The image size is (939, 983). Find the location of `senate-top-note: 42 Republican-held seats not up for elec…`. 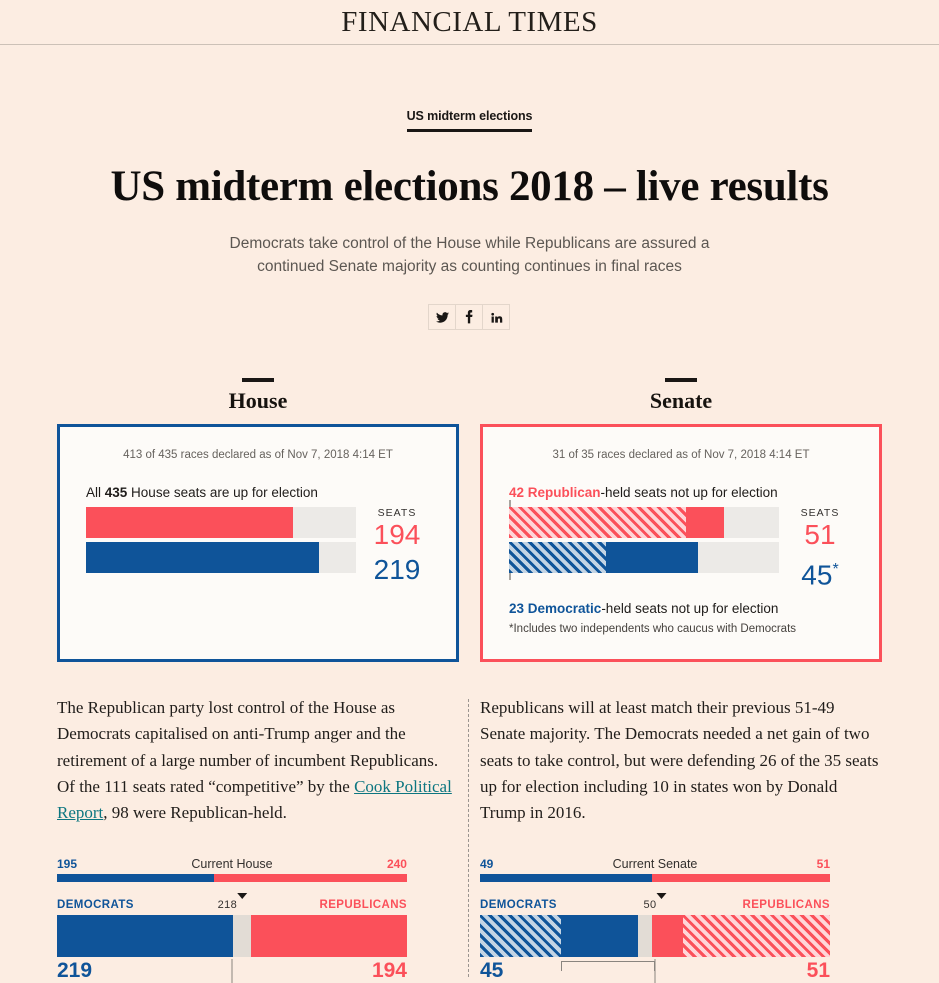

senate-top-note: 42 Republican-held seats not up for elec… is located at coordinates (681, 492).